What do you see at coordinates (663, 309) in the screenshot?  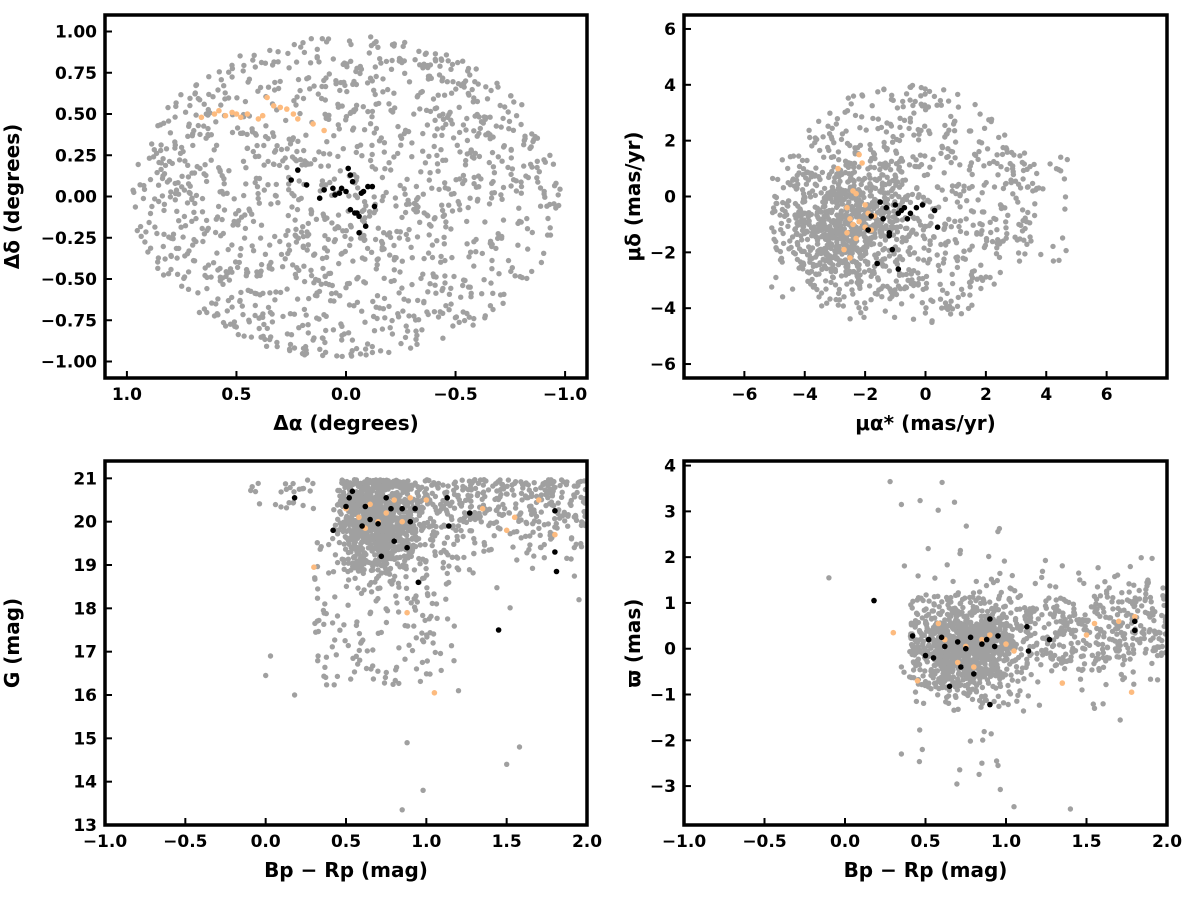 I see `y-tick-label: −4` at bounding box center [663, 309].